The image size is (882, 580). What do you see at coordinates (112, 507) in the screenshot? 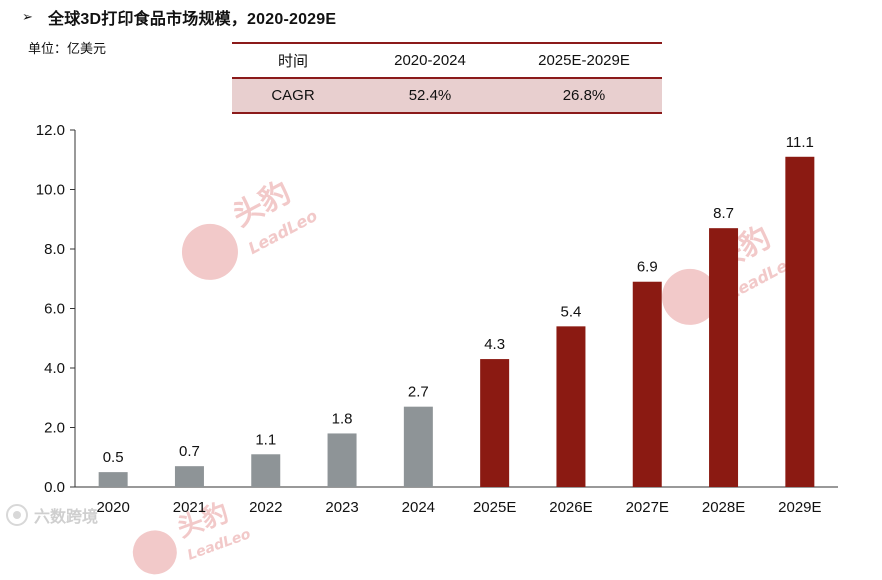
I see `x-tick-label-2020: 2020` at bounding box center [112, 507].